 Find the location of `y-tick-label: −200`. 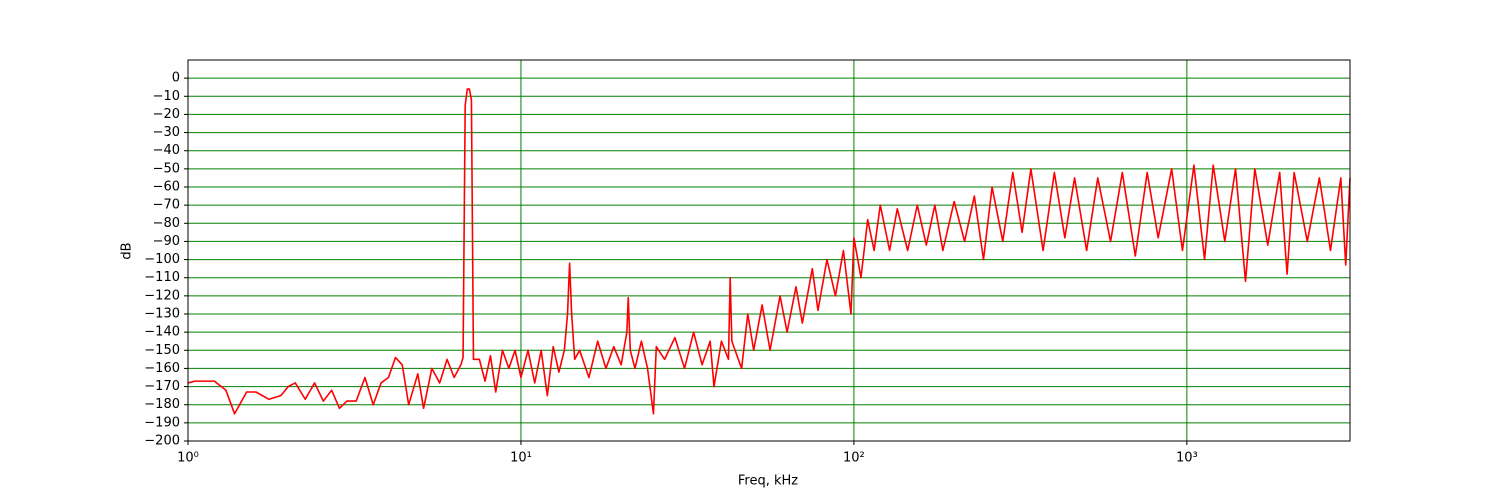

y-tick-label: −200 is located at coordinates (162, 441).